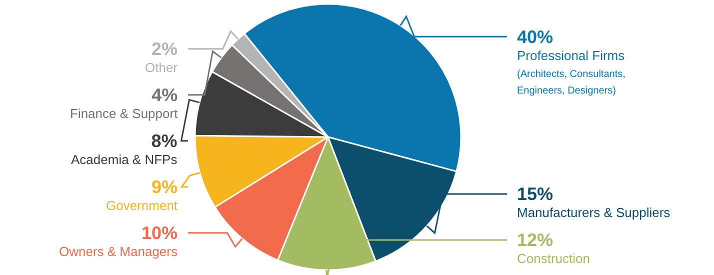  What do you see at coordinates (164, 141) in the screenshot?
I see `data-label: 8%` at bounding box center [164, 141].